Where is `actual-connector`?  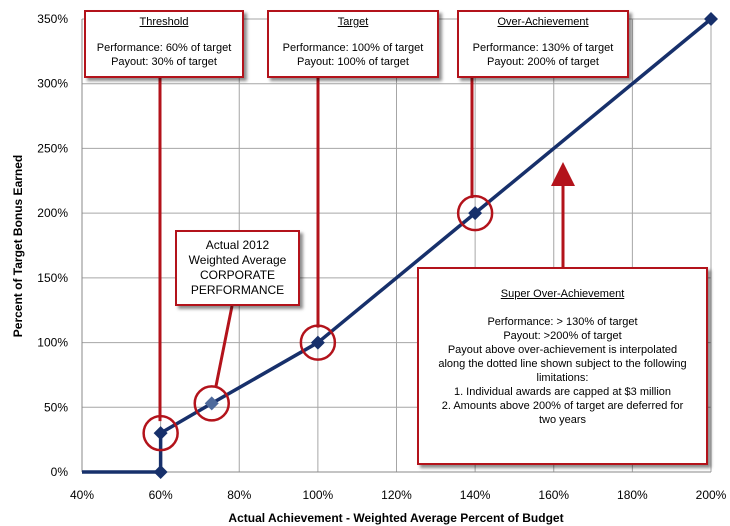
actual-connector is located at coordinates (224, 346).